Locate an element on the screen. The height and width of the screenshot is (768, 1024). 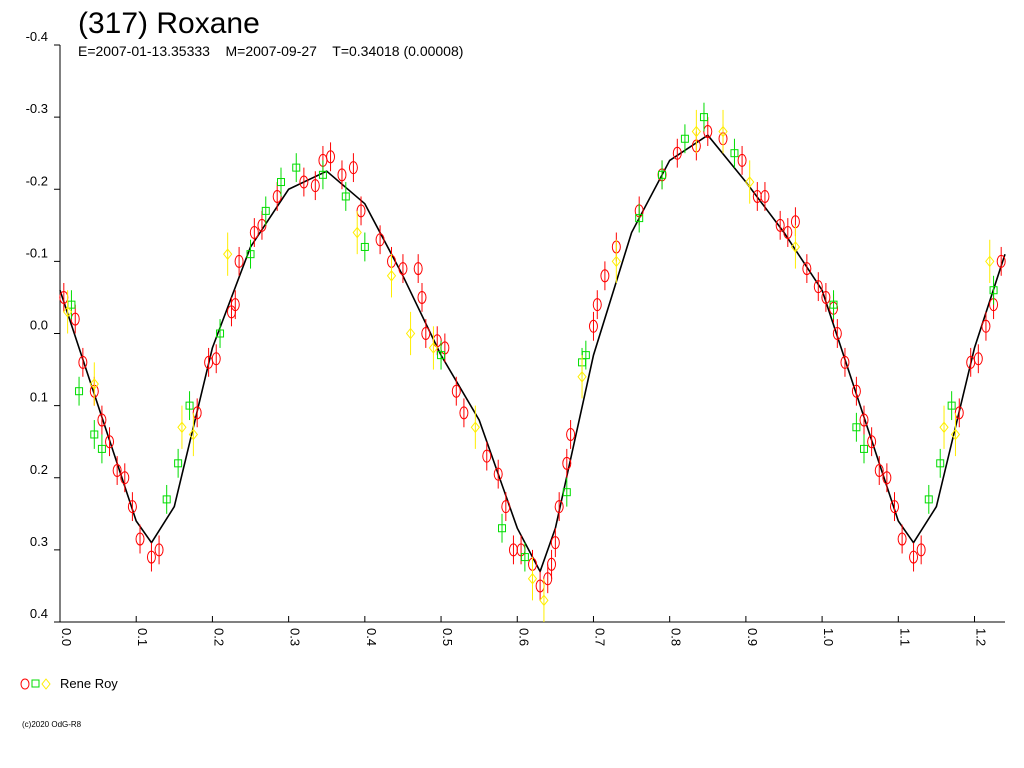
x-tick-label: 0.3 is located at coordinates (295, 637).